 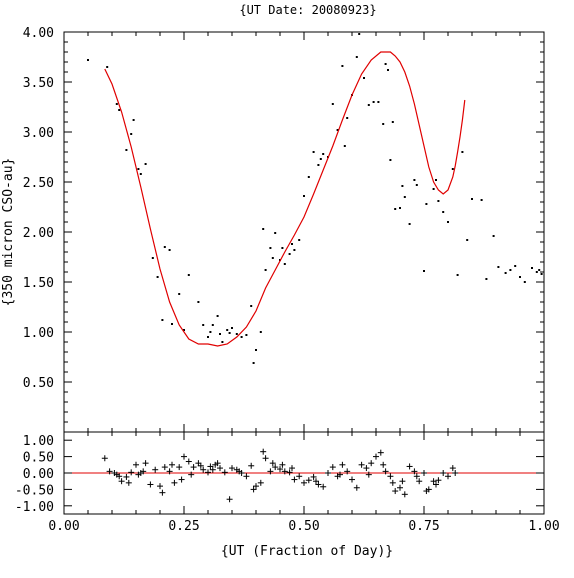 I want to click on x-tick-label: 0.00, so click(x=63, y=526).